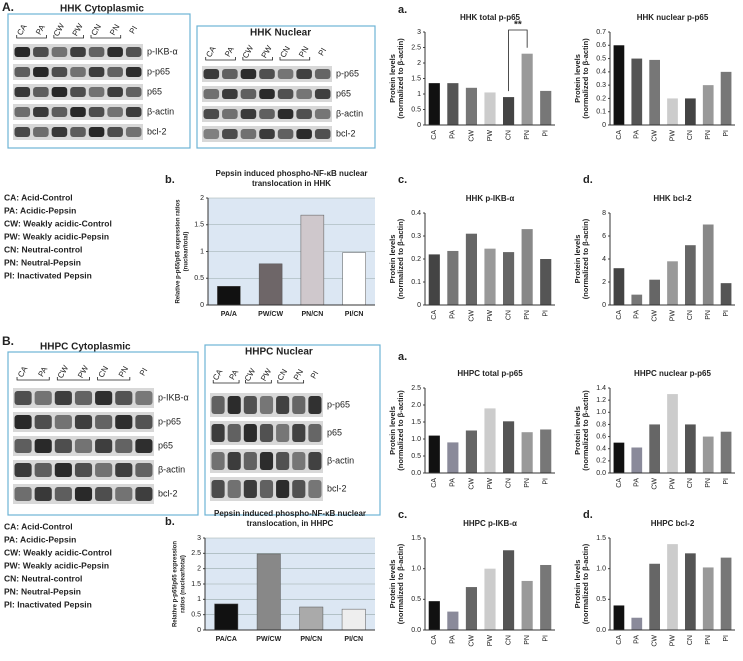 This screenshot has width=743, height=661. Describe the element at coordinates (419, 94) in the screenshot. I see `y-tick-label: 1` at that location.